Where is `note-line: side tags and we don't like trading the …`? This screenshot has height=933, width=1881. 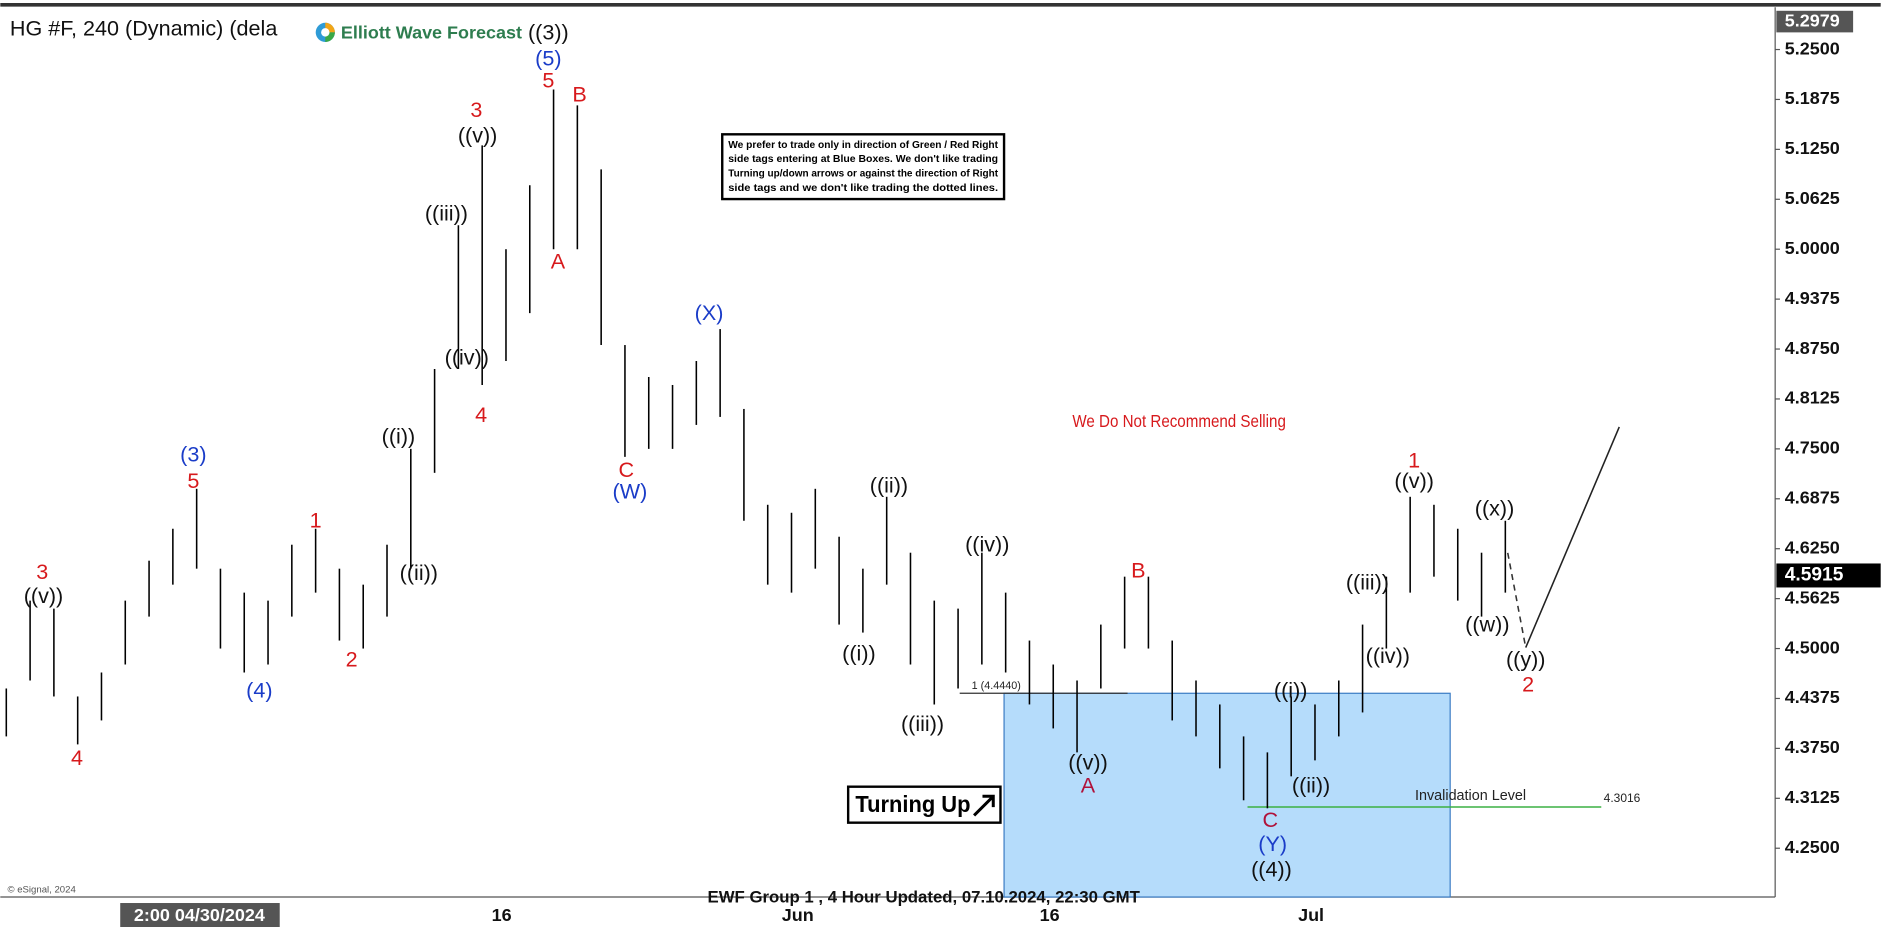 note-line: side tags and we don't like trading the … is located at coordinates (863, 188).